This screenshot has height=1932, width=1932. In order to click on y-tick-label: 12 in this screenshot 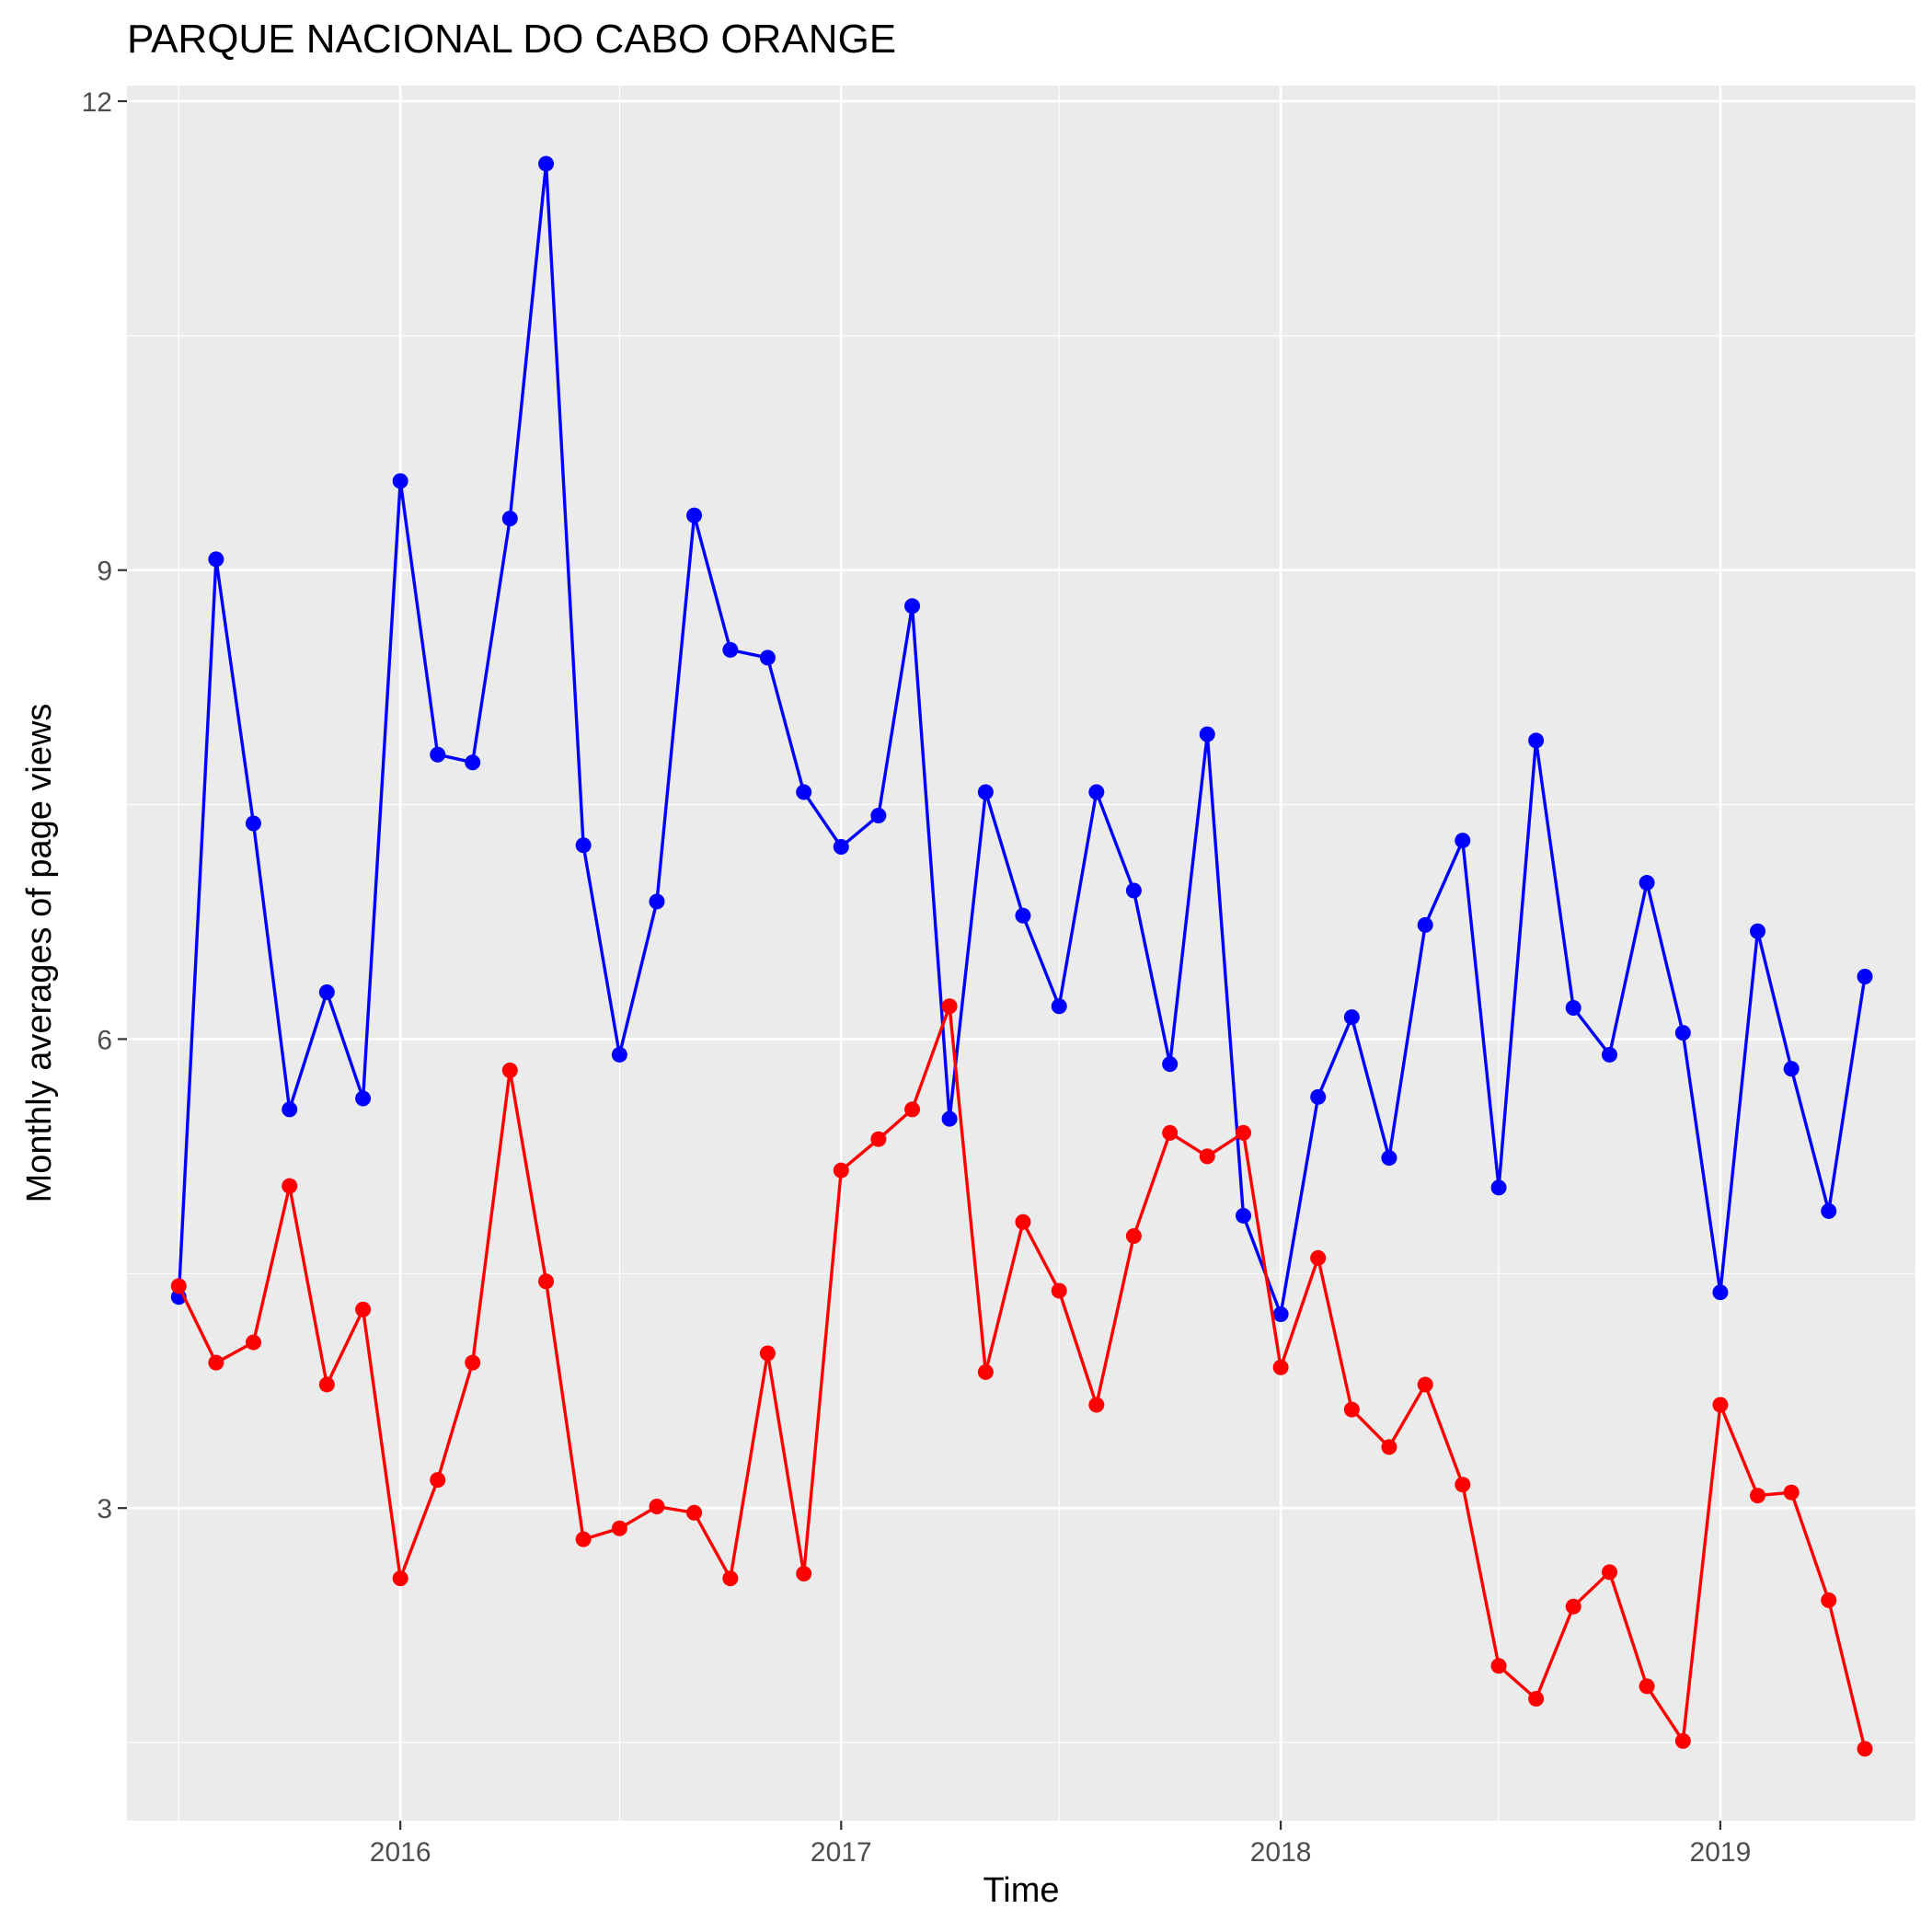, I will do `click(97, 102)`.